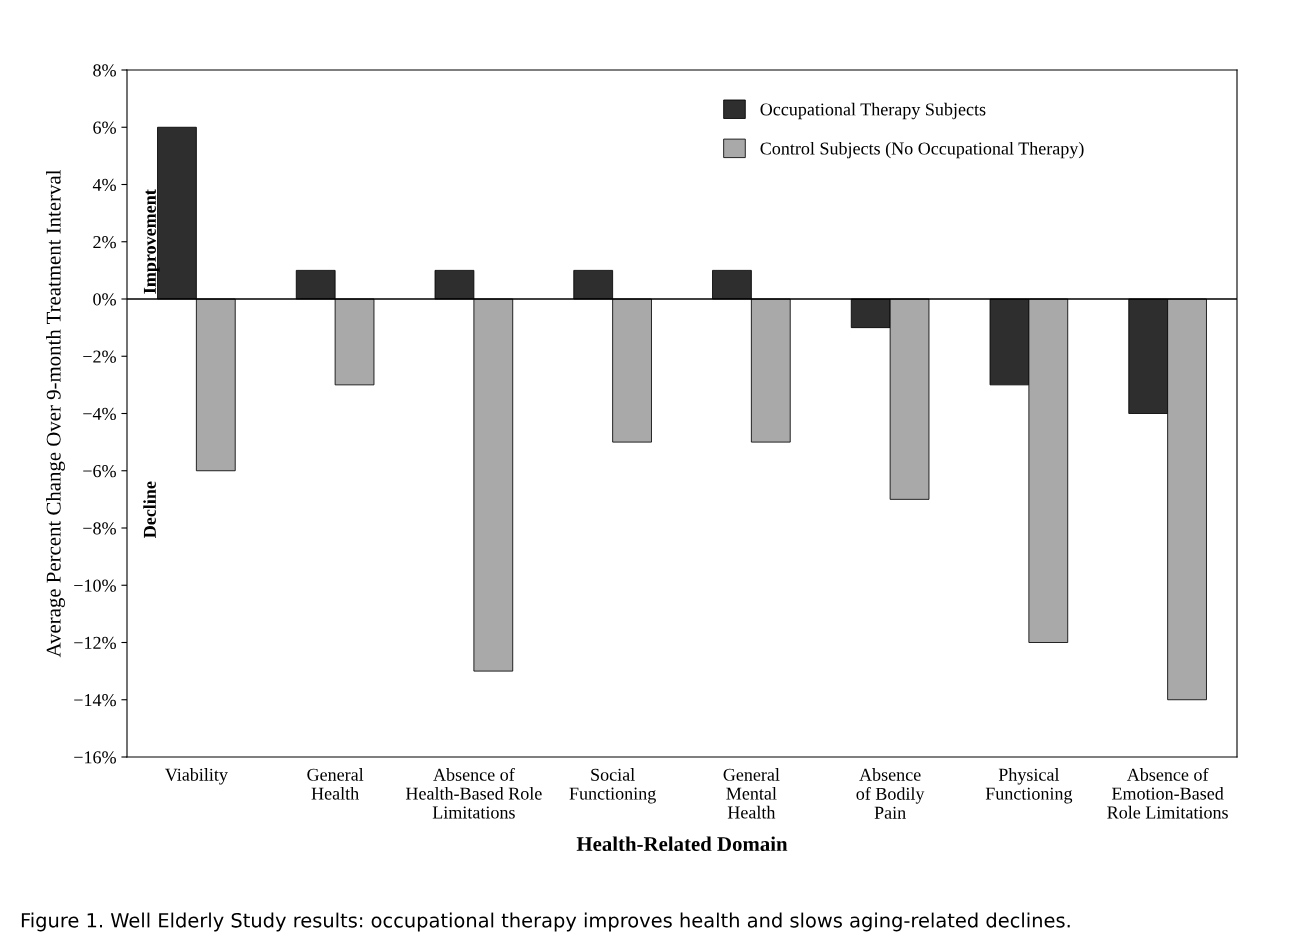  Describe the element at coordinates (104, 242) in the screenshot. I see `y-tick-label: 2%` at that location.